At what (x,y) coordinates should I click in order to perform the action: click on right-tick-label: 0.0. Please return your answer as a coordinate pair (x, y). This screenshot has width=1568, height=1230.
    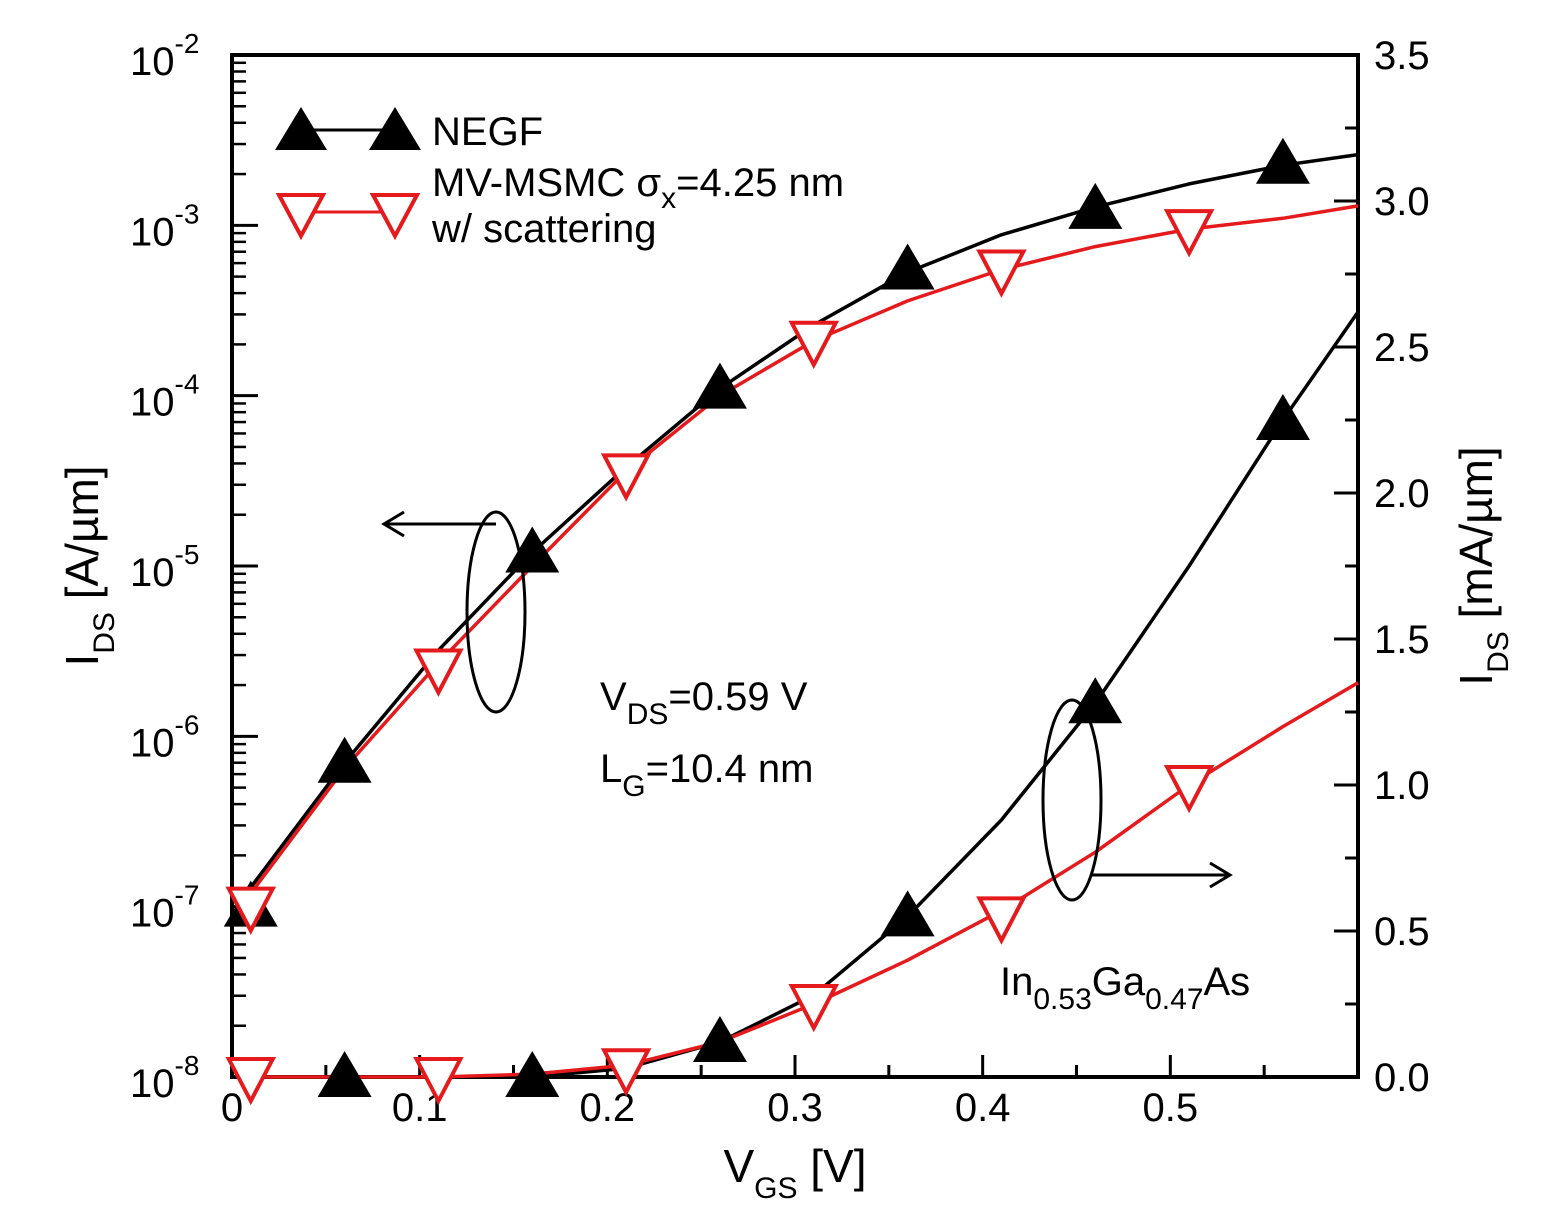
    Looking at the image, I should click on (1402, 1078).